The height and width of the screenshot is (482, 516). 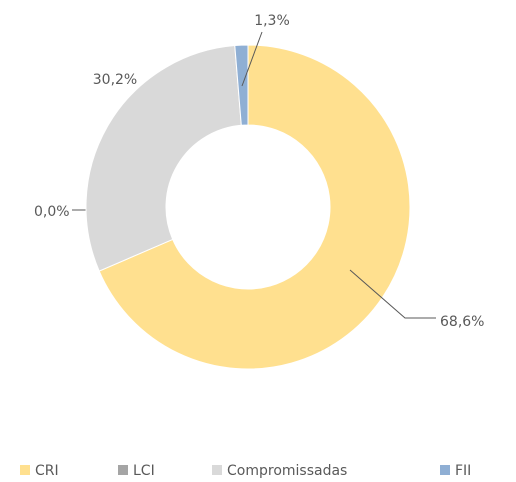 I want to click on legend-label: FII, so click(x=463, y=471).